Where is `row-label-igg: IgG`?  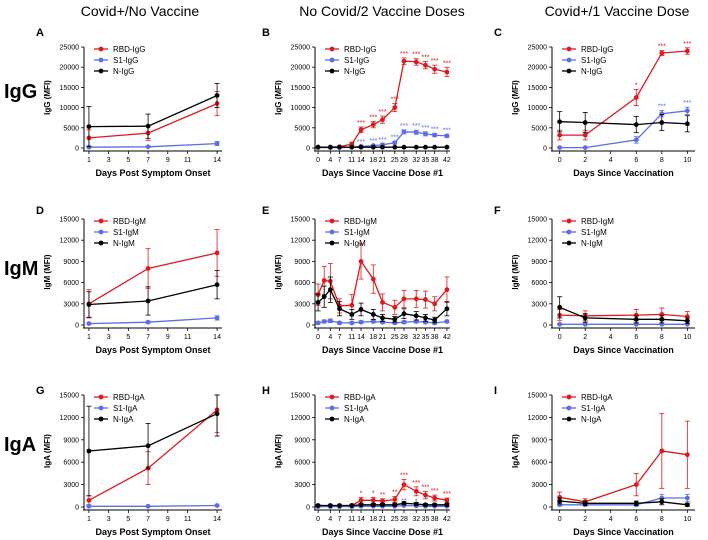 row-label-igg: IgG is located at coordinates (20, 92).